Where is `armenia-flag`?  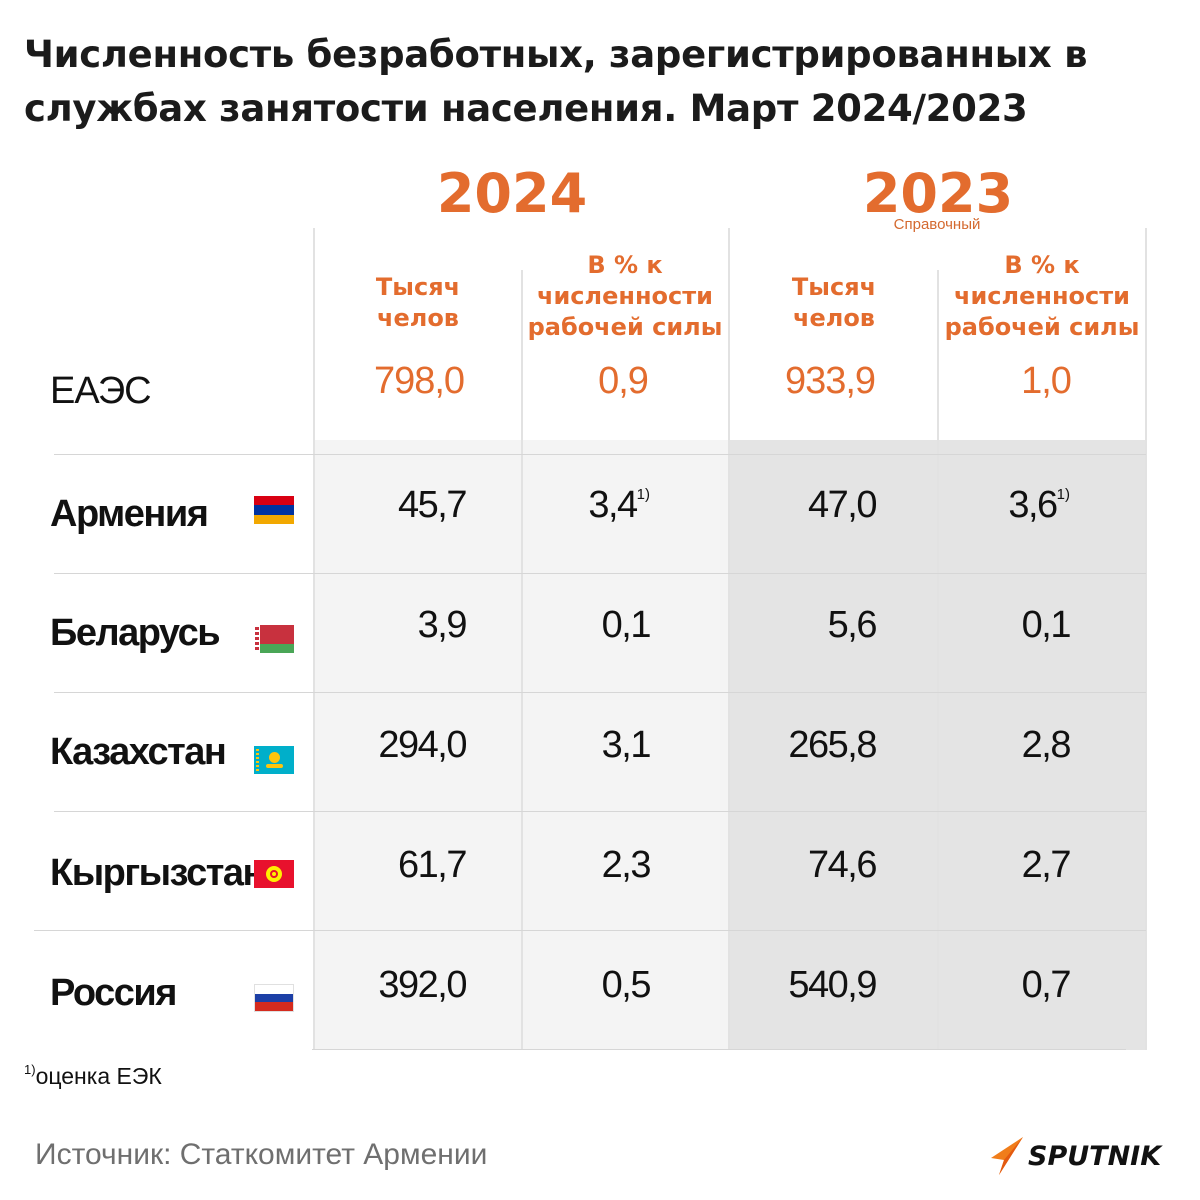 armenia-flag is located at coordinates (274, 510).